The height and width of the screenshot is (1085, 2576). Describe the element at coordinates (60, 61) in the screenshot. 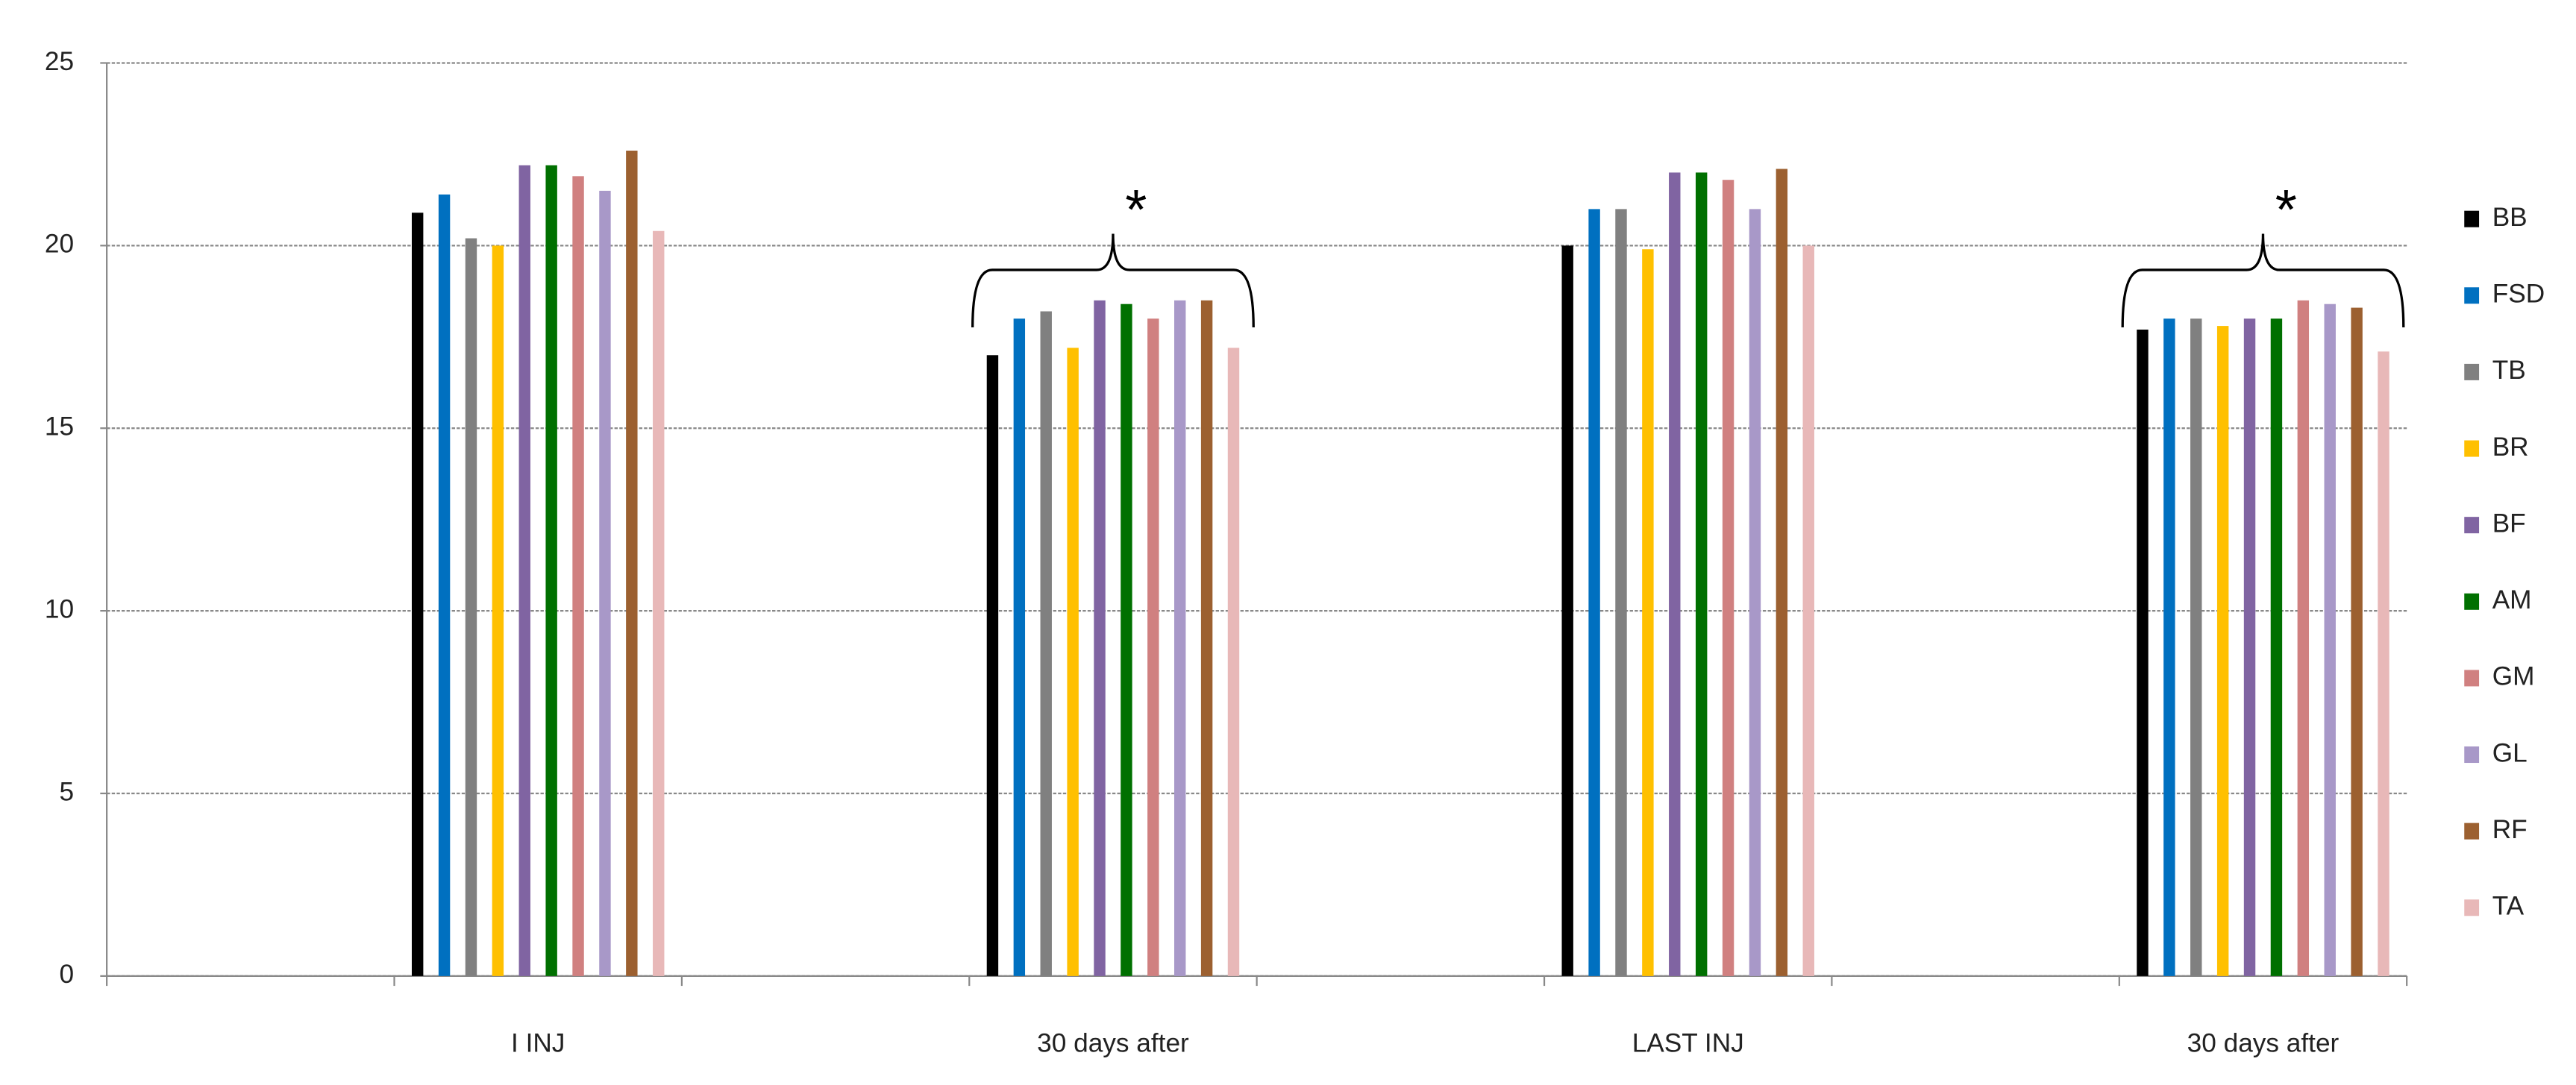

I see `y-tick-label: 25` at that location.